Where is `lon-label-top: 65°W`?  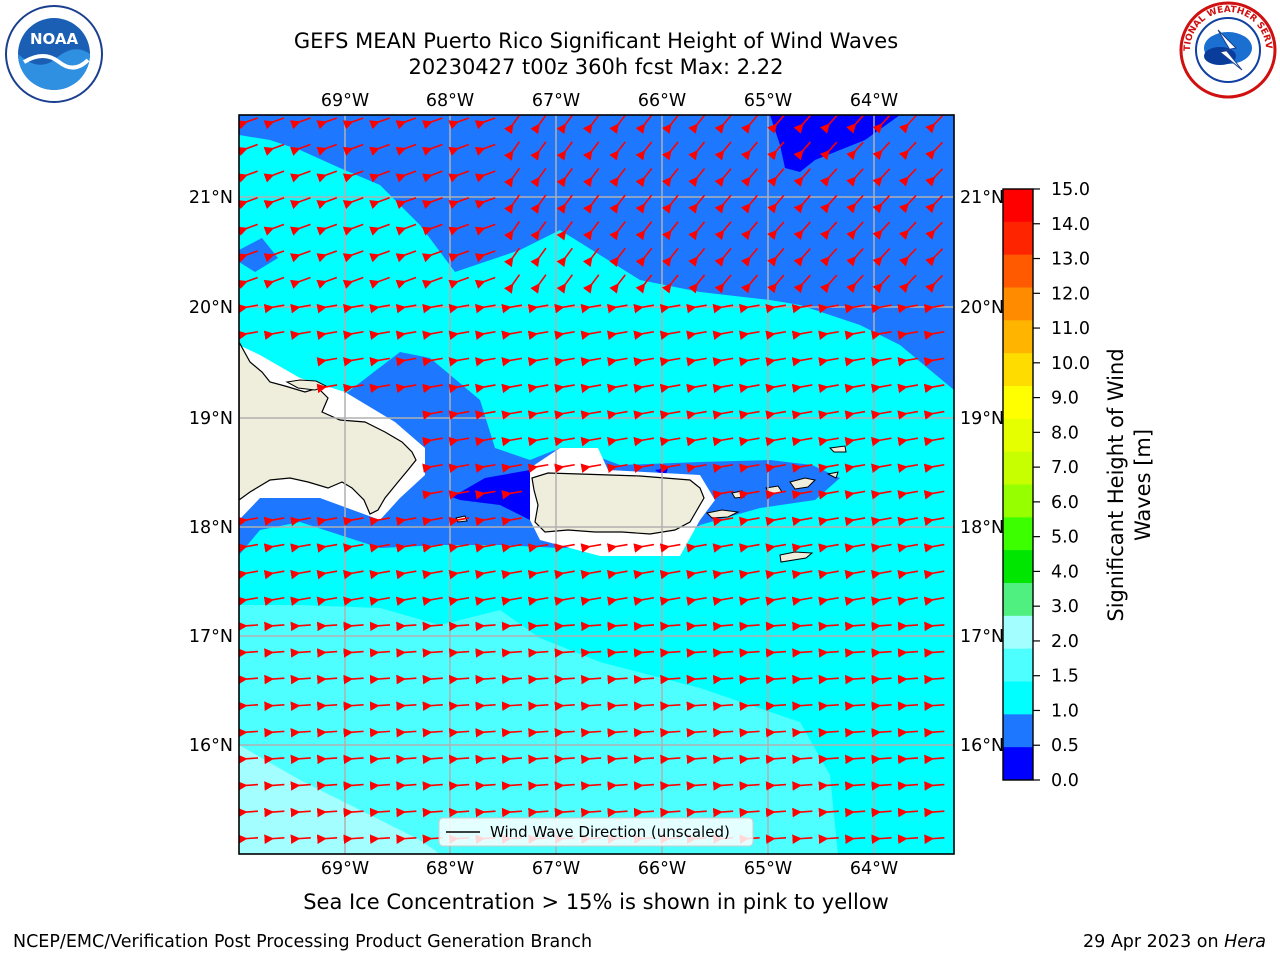
lon-label-top: 65°W is located at coordinates (768, 101).